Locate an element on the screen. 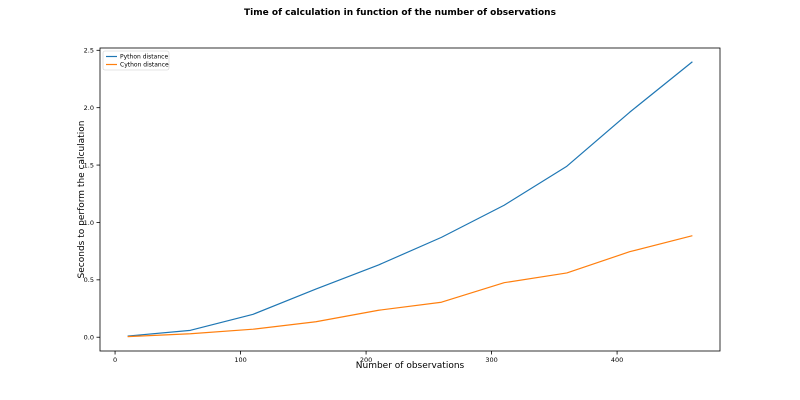 The width and height of the screenshot is (800, 400). y-tick-label: 2.0 is located at coordinates (89, 108).